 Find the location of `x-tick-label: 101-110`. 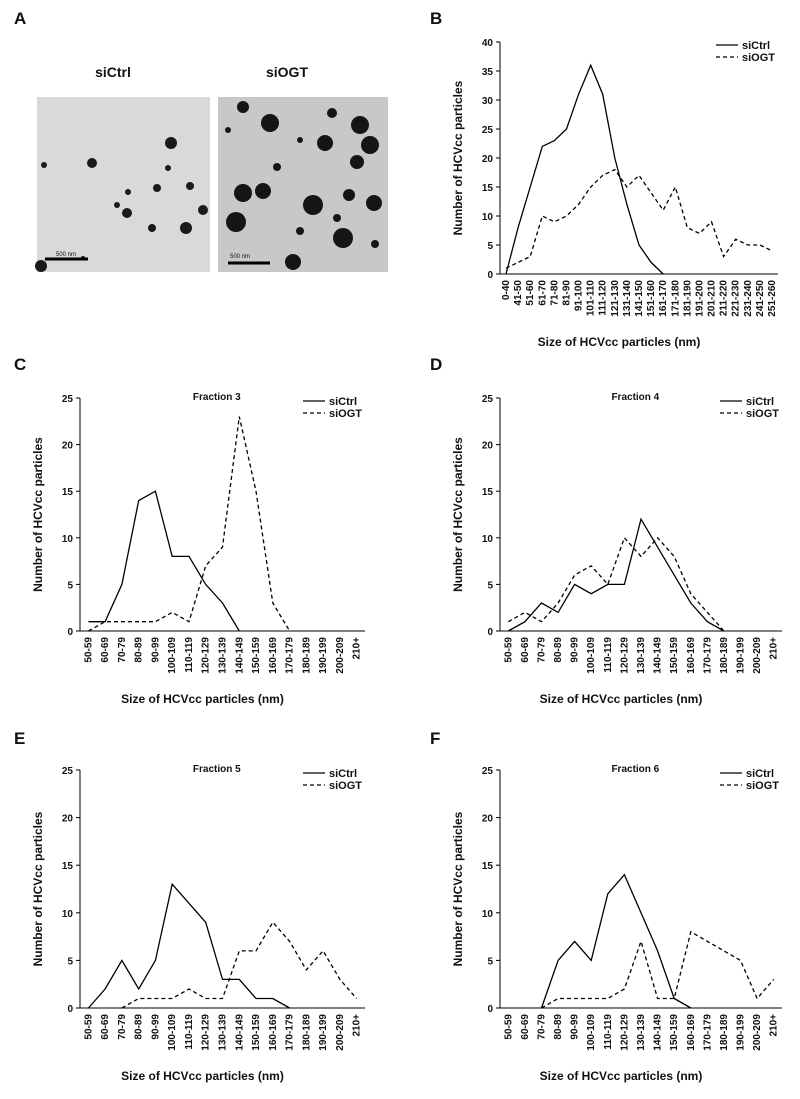

x-tick-label: 101-110 is located at coordinates (591, 298).